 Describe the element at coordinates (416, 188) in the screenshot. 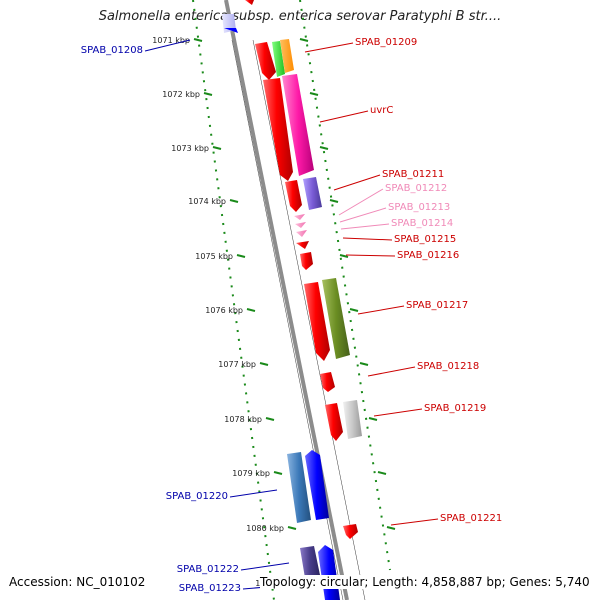

I see `gene-label: SPAB_01212` at that location.